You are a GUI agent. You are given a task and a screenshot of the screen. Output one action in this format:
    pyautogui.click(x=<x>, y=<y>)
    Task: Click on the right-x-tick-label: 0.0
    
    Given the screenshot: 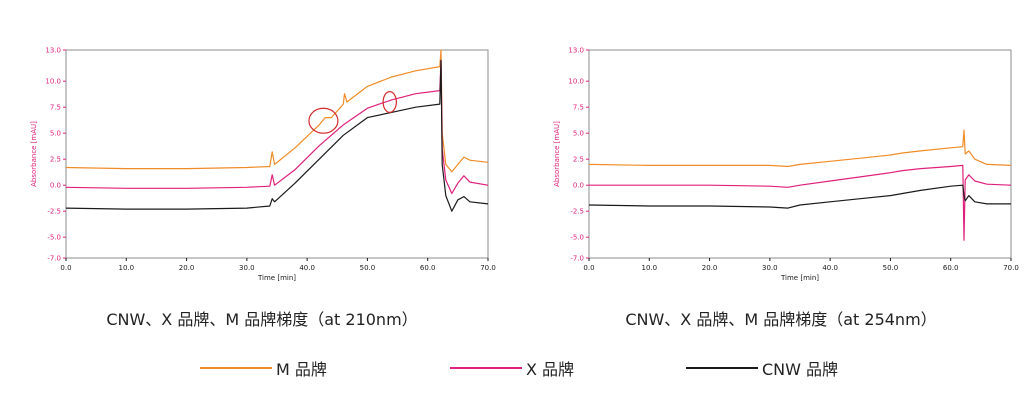 What is the action you would take?
    pyautogui.click(x=588, y=268)
    